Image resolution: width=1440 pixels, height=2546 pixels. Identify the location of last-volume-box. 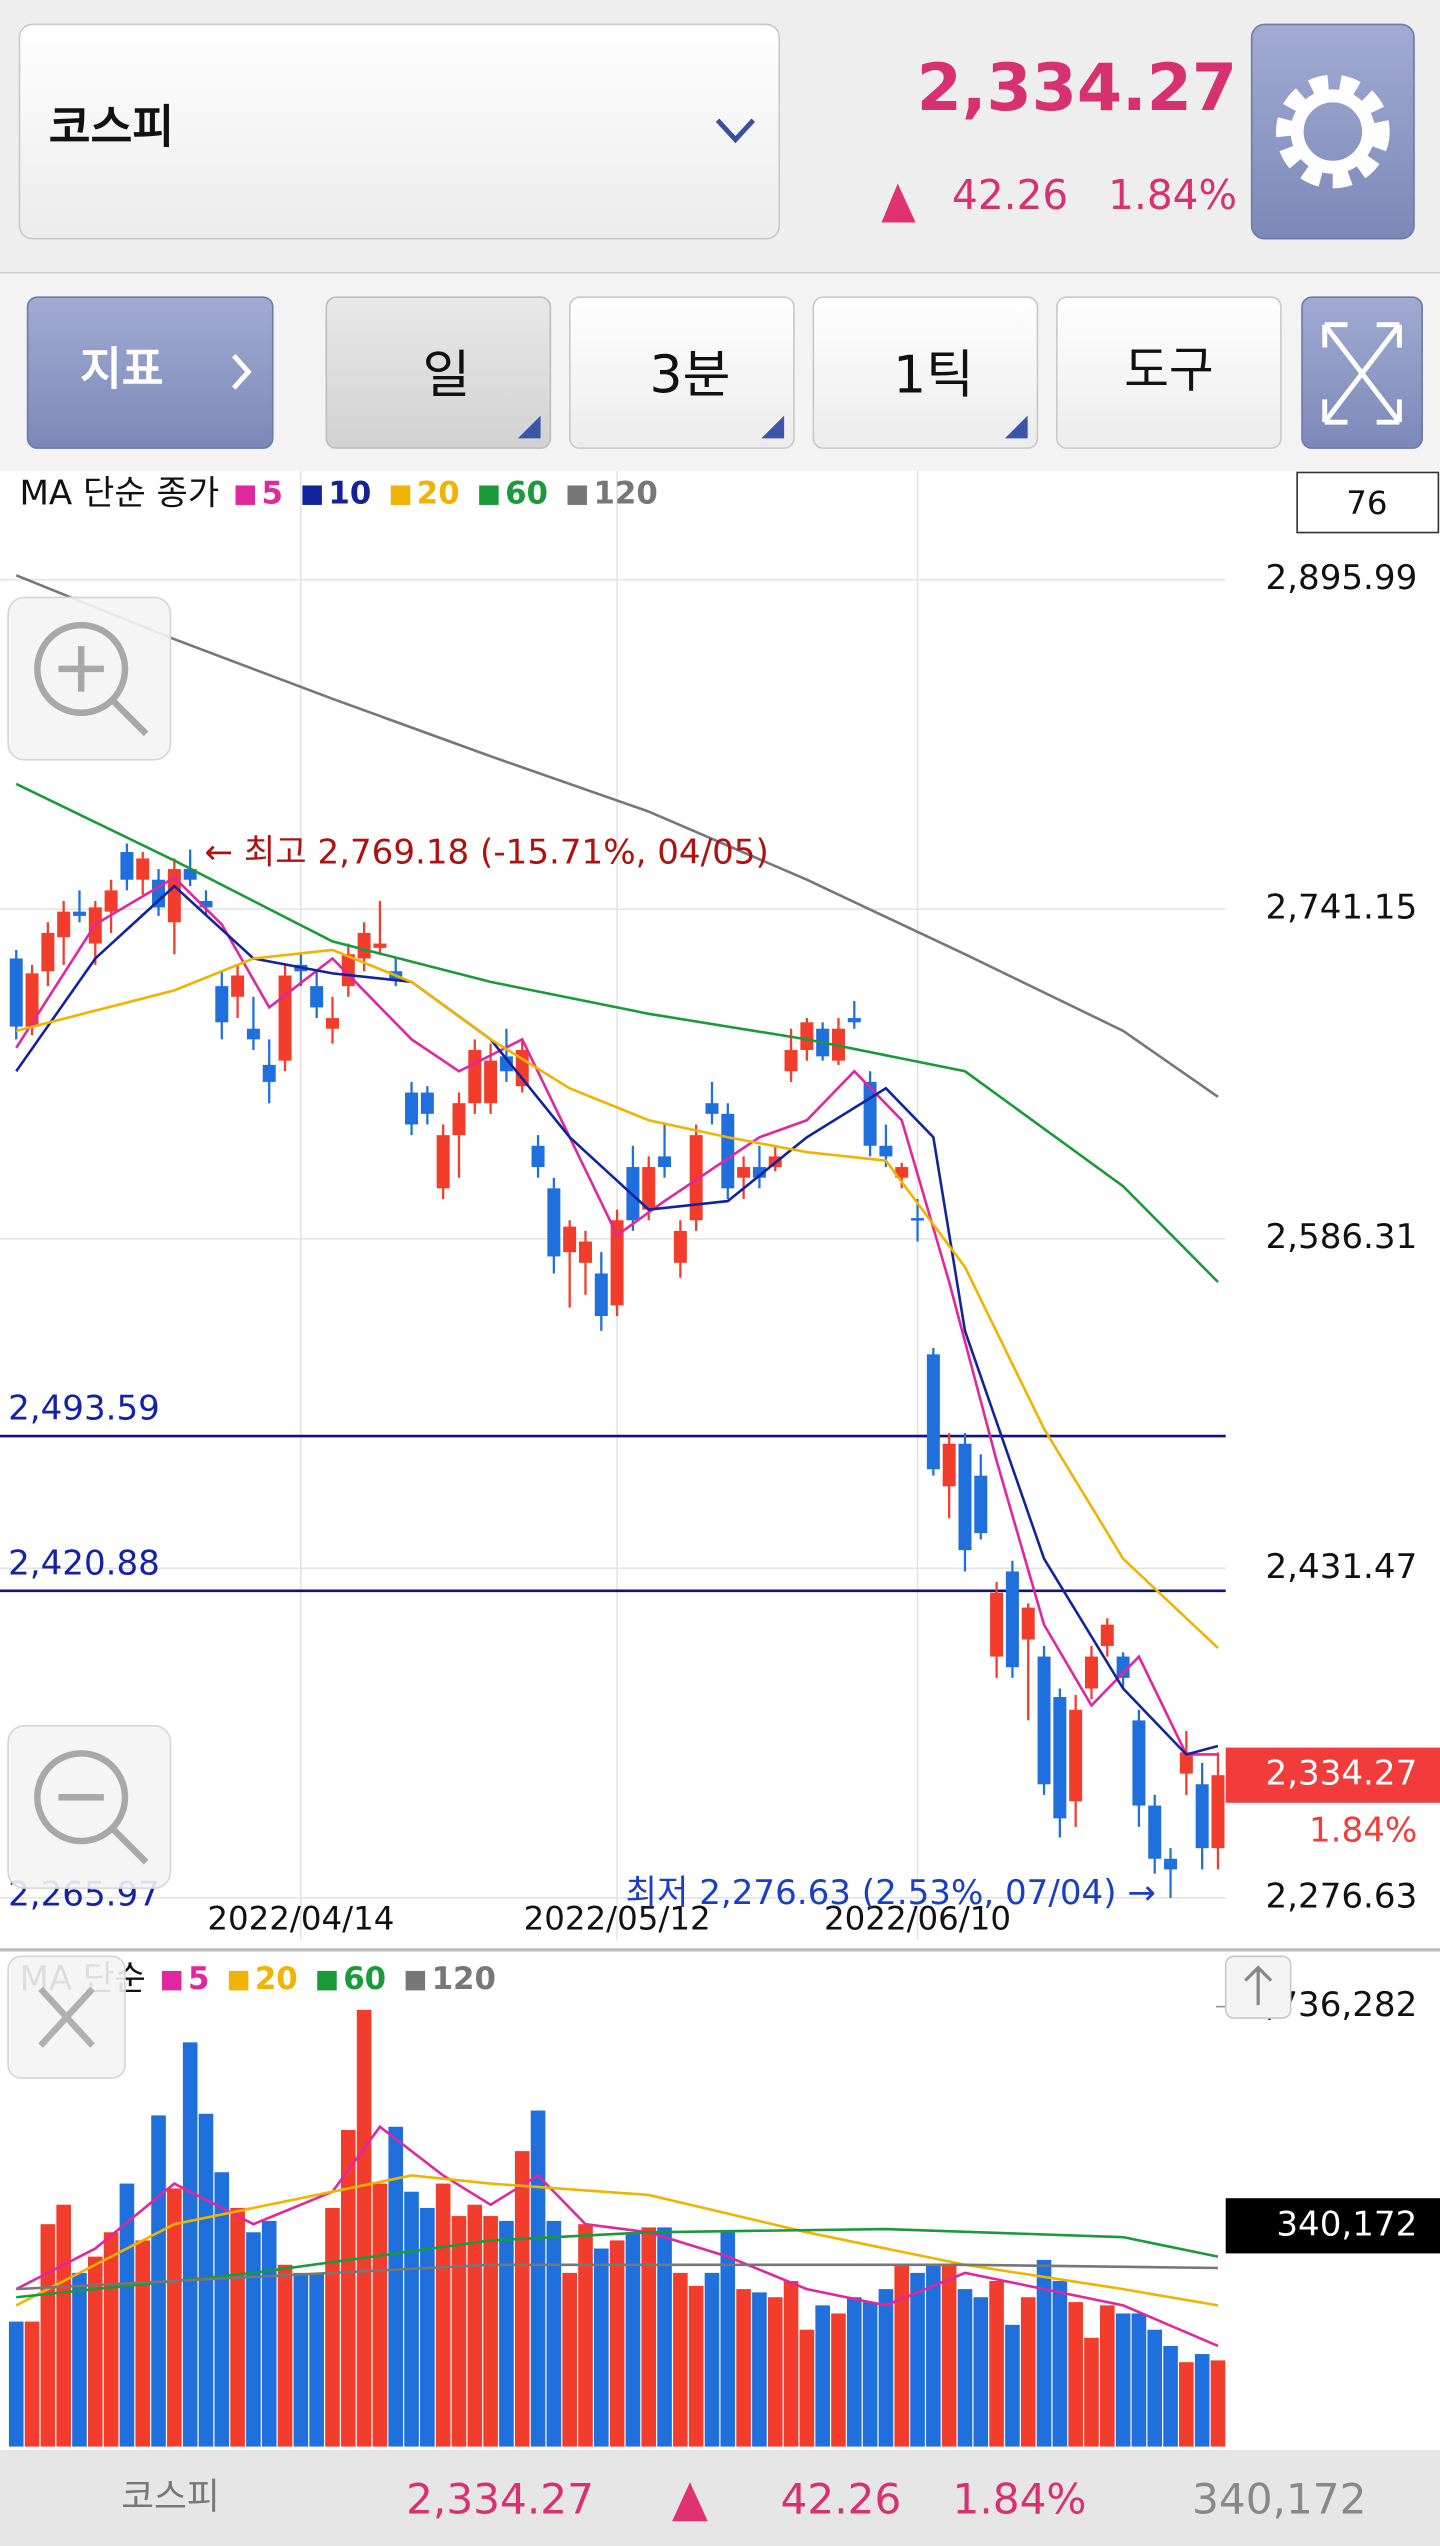
(1332, 2226).